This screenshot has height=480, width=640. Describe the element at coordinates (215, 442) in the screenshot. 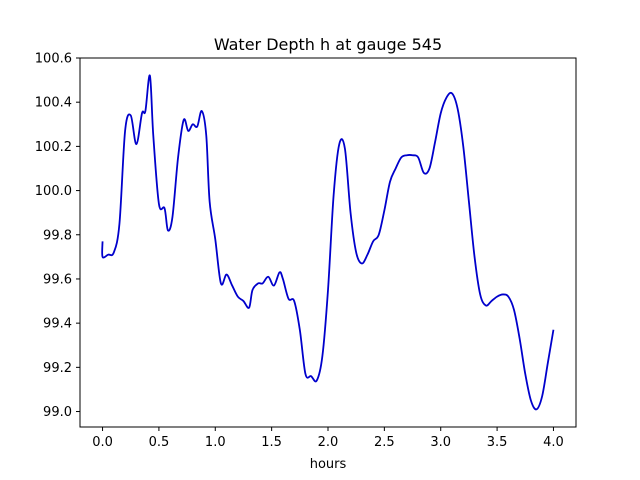

I see `x-tick-label: 1.0` at that location.